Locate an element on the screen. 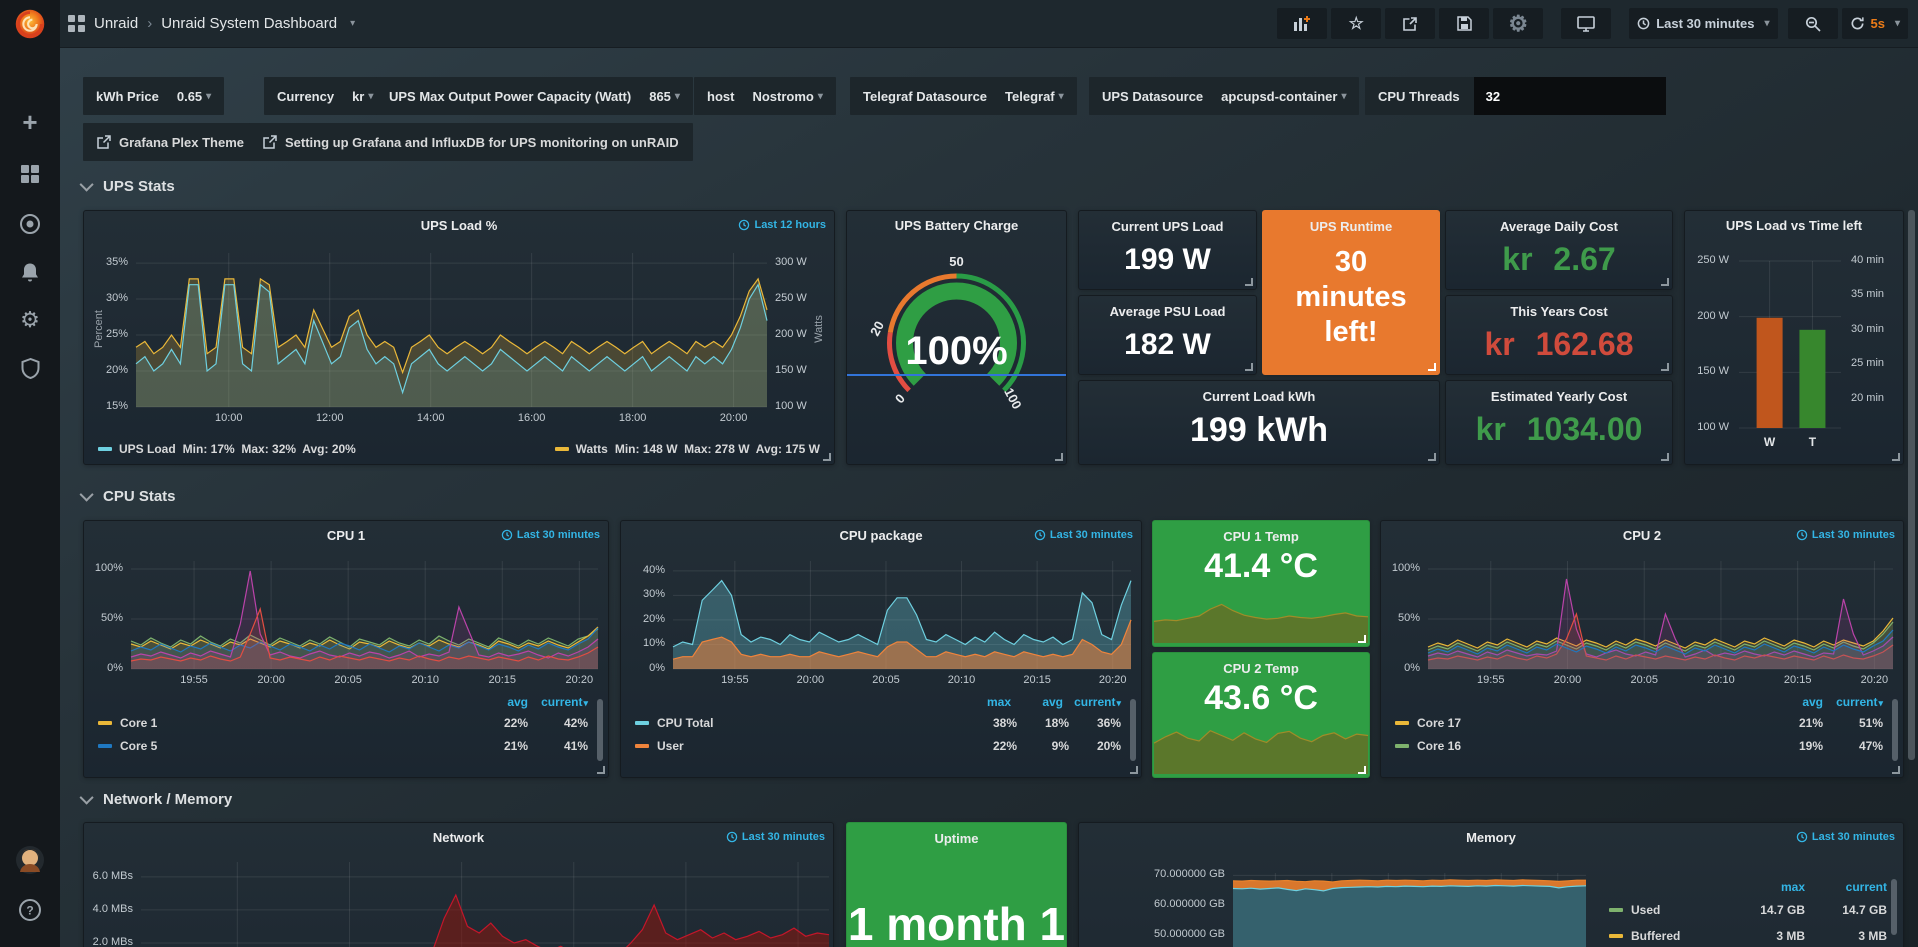  refresh-button: 5s ▾ is located at coordinates (1874, 23).